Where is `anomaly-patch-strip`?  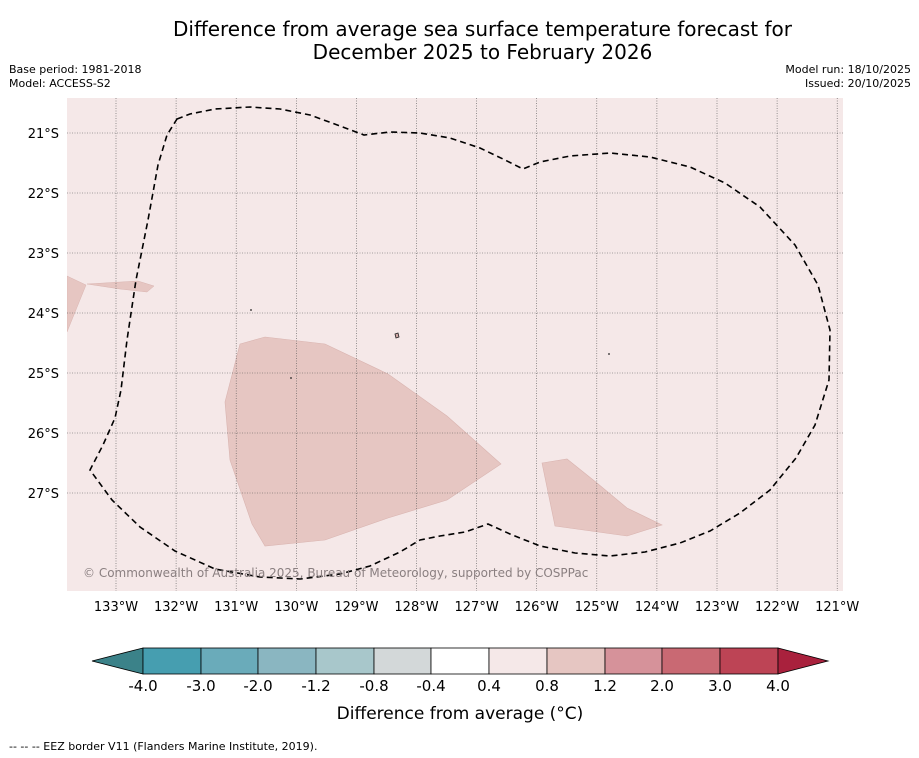 anomaly-patch-strip is located at coordinates (120, 286).